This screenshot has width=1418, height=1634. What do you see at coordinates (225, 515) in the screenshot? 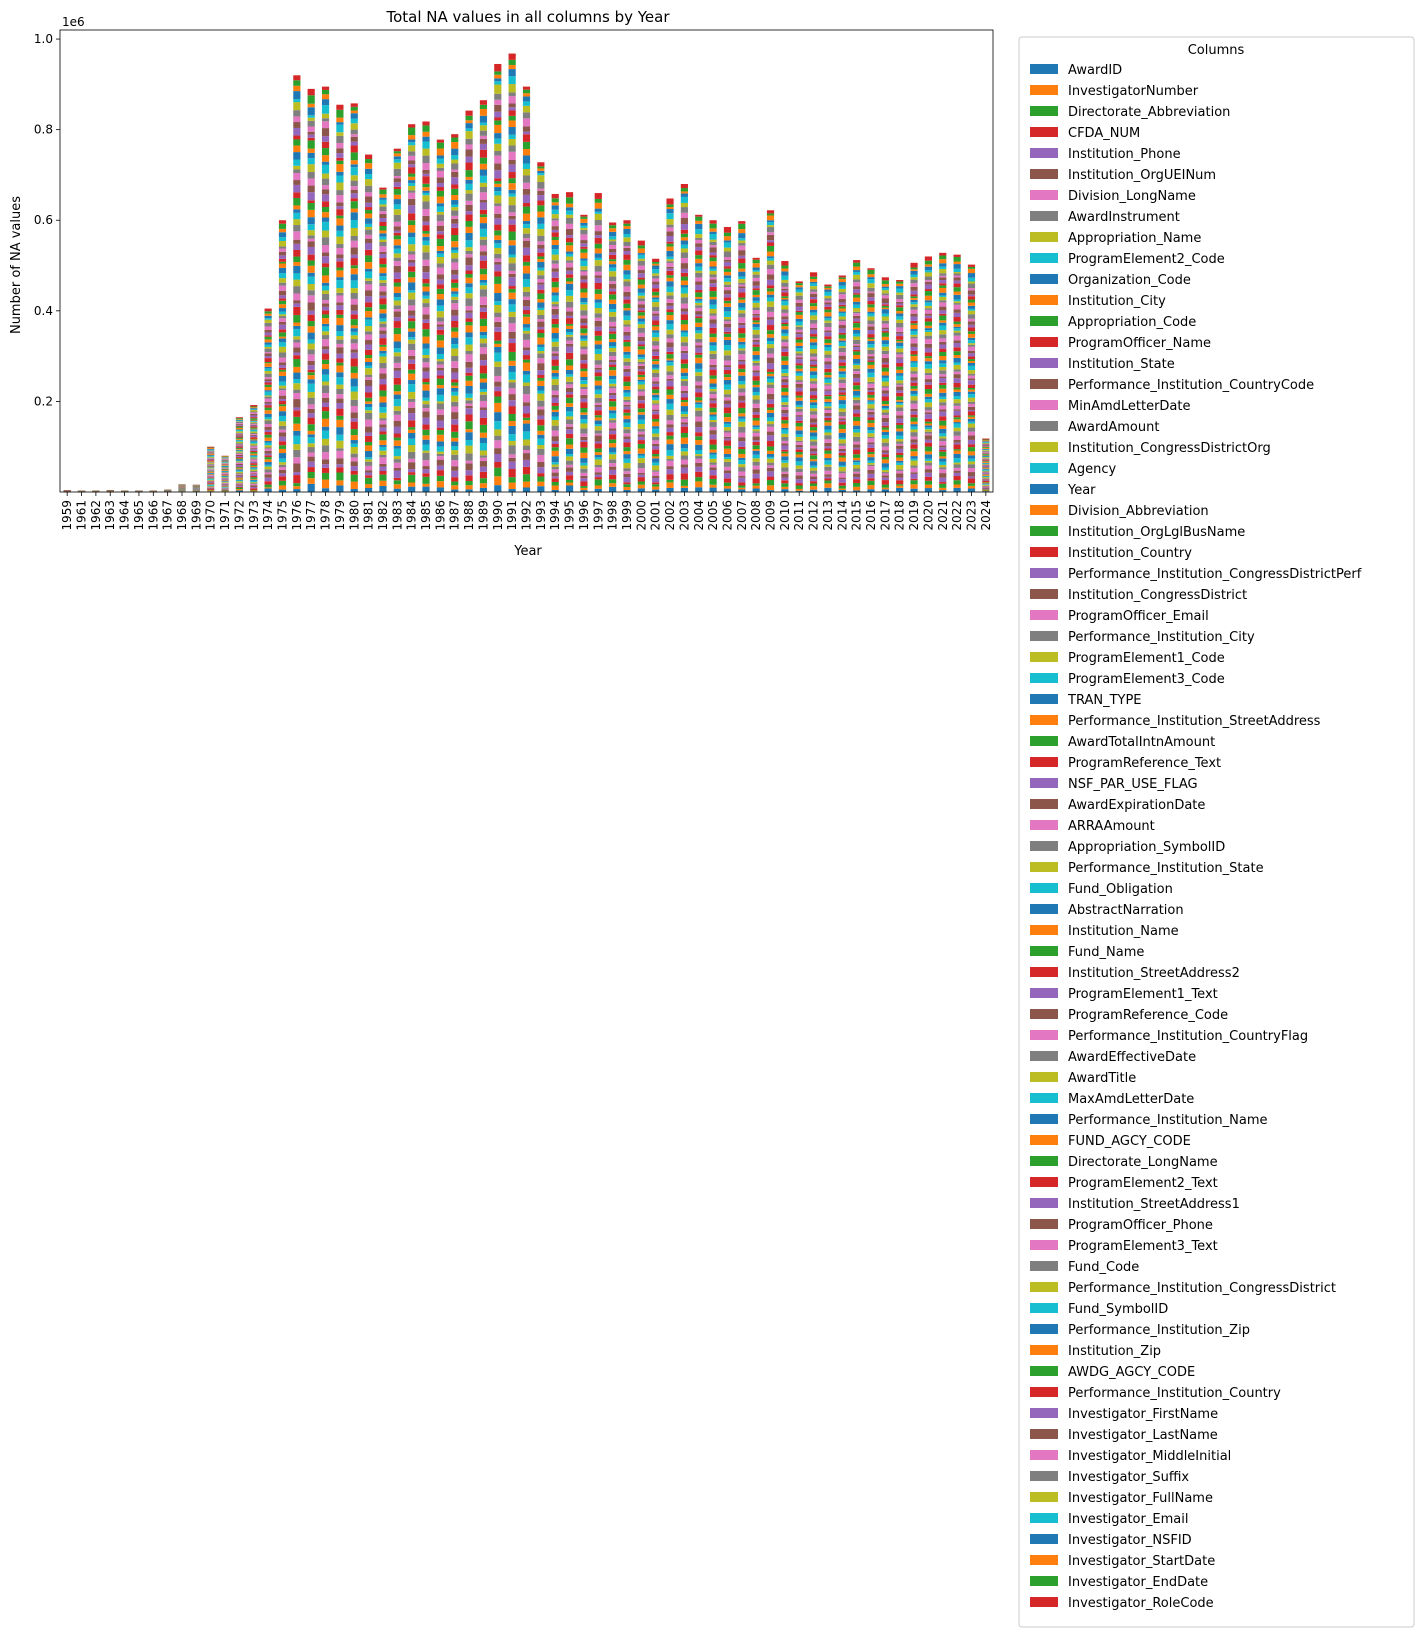
I see `x-tick-label: 1971` at bounding box center [225, 515].